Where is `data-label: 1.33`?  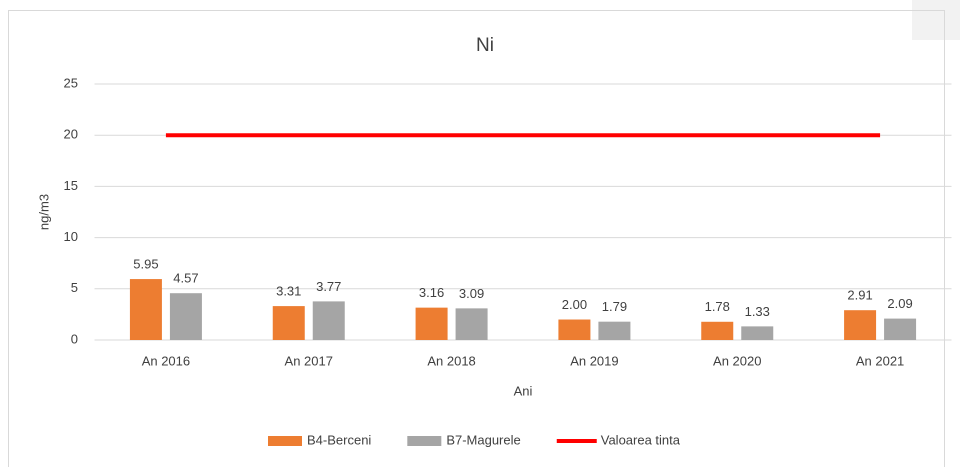
data-label: 1.33 is located at coordinates (757, 311).